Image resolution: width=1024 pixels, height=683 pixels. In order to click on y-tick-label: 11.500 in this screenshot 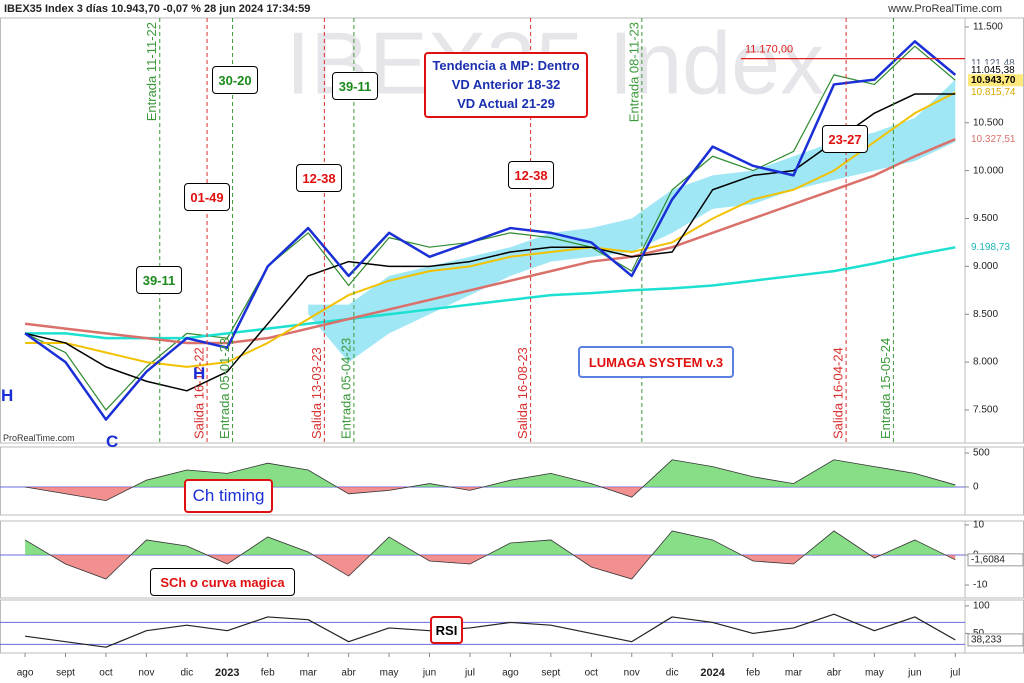, I will do `click(988, 27)`.